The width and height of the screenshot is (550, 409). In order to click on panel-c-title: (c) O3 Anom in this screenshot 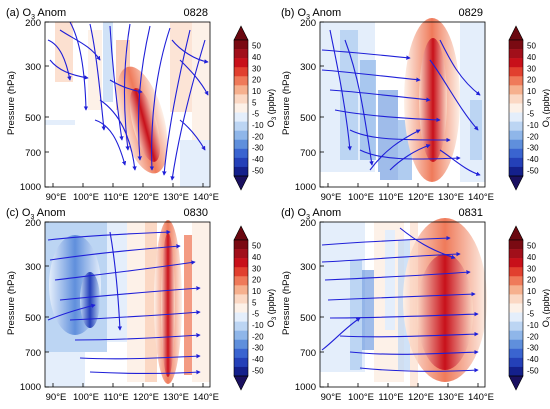, I will do `click(36, 214)`.